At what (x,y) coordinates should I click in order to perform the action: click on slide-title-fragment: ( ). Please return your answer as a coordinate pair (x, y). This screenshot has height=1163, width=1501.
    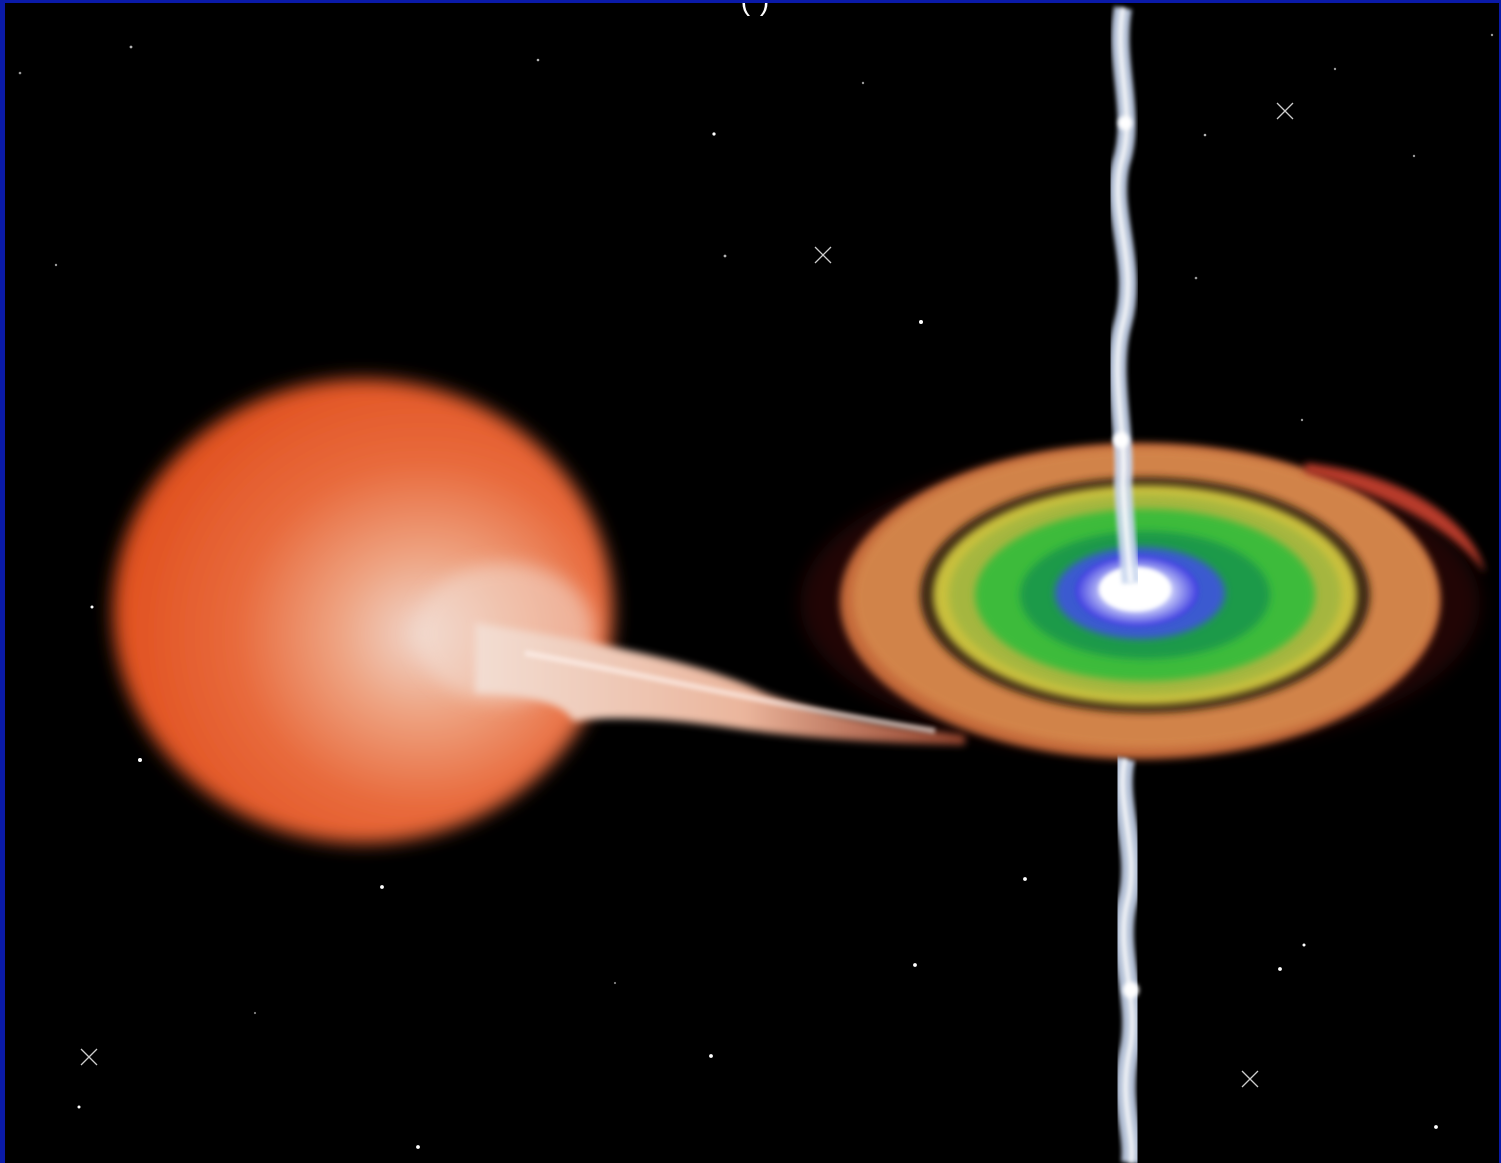
    Looking at the image, I should click on (755, 8).